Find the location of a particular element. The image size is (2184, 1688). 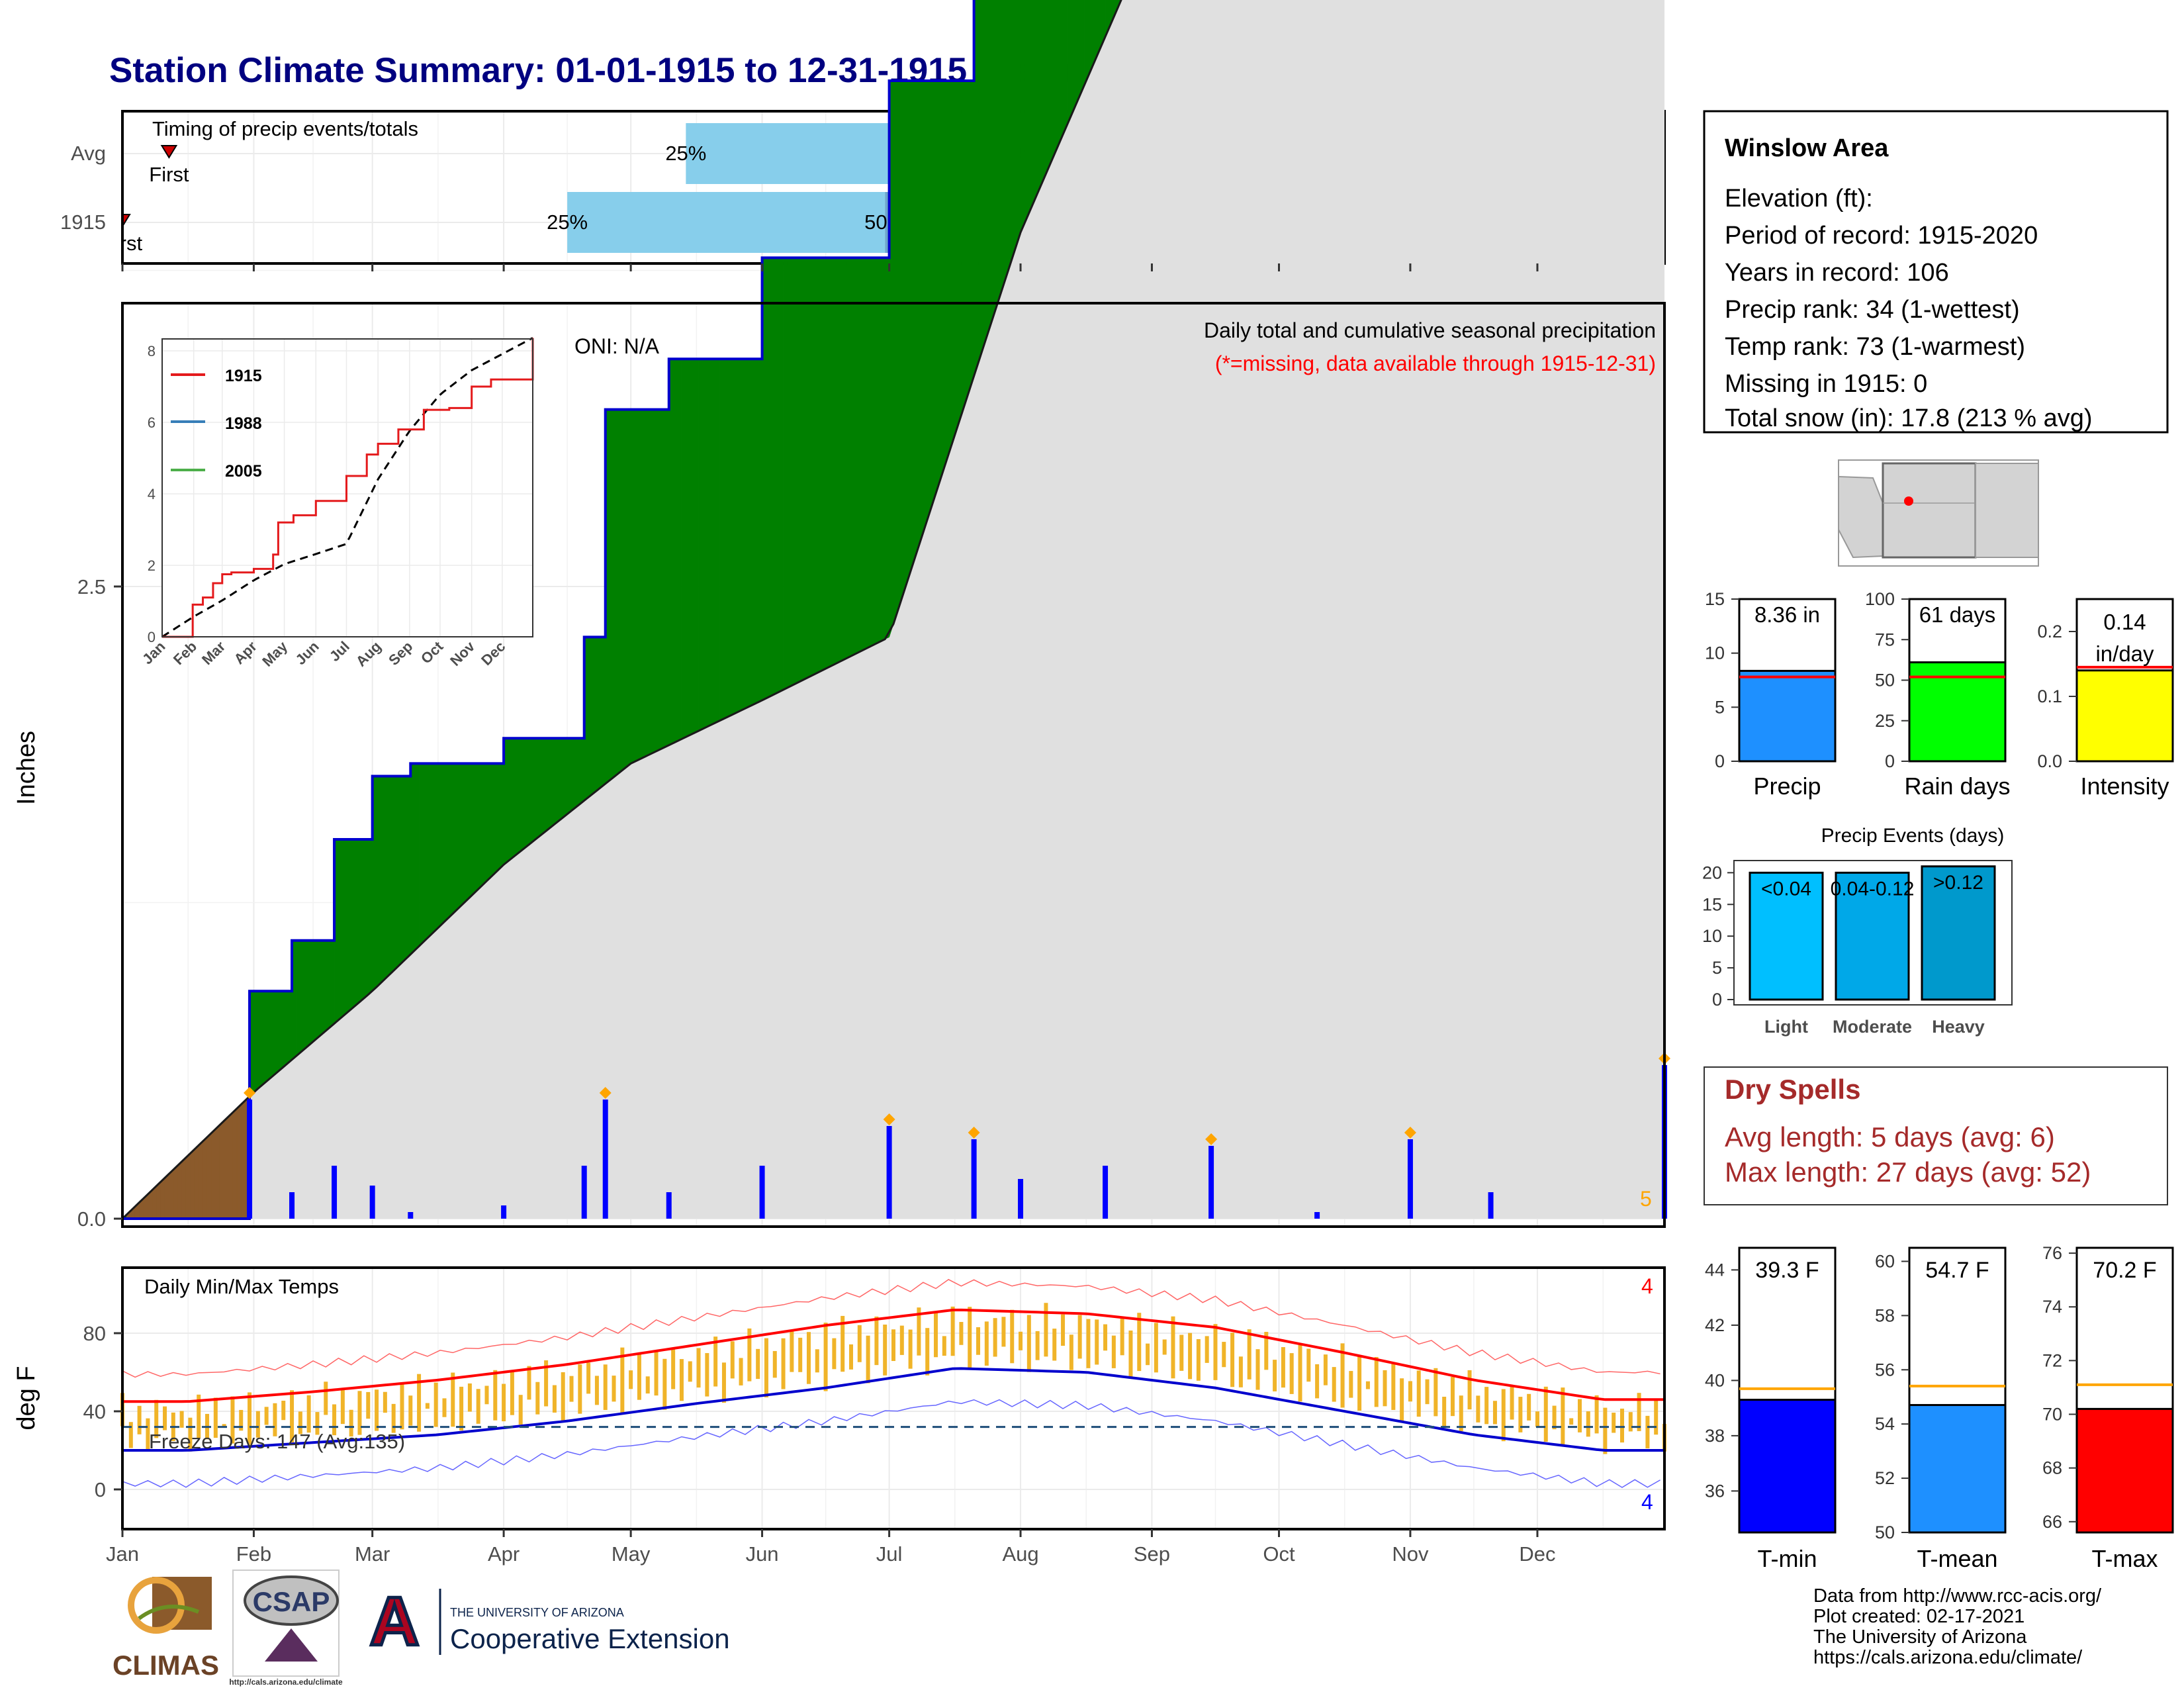

temp-summary-value-0: 39.3 F is located at coordinates (1787, 1270).